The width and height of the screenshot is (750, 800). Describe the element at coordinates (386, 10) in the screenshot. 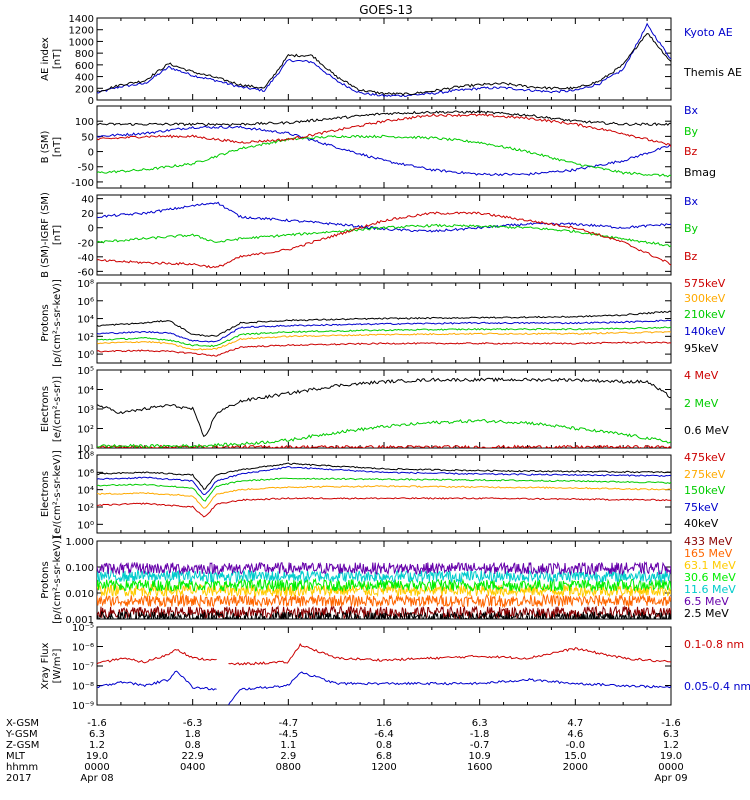

I see `plot-title: GOES-13` at that location.